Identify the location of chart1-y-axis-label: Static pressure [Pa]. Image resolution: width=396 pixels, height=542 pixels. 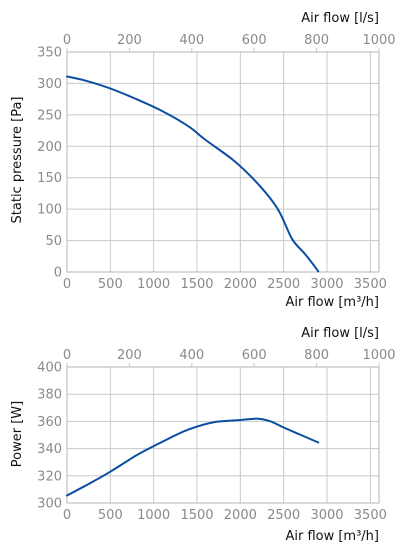
(17, 160).